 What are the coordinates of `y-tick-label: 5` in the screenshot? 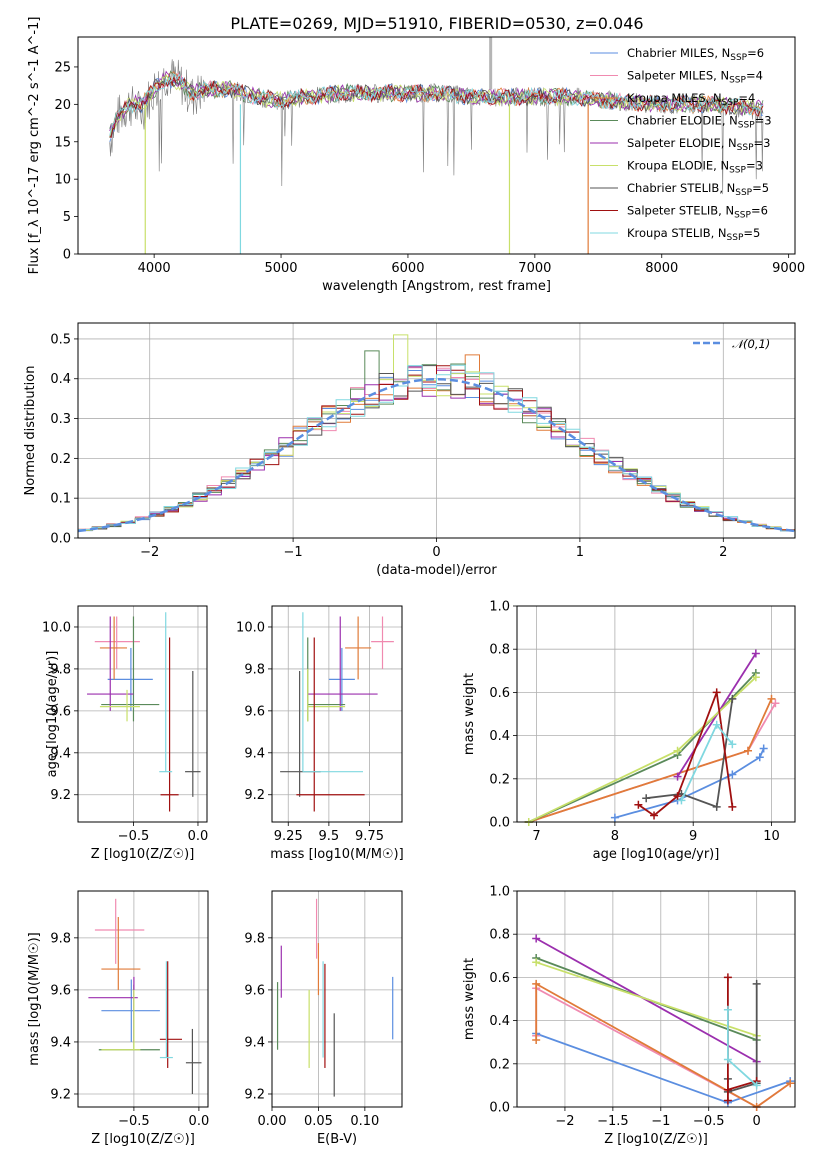 It's located at (67, 217).